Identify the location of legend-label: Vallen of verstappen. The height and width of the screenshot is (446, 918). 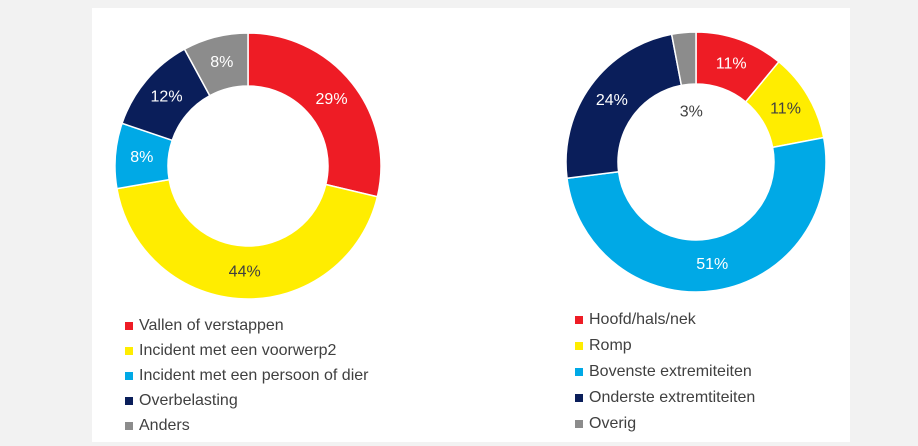
(211, 325).